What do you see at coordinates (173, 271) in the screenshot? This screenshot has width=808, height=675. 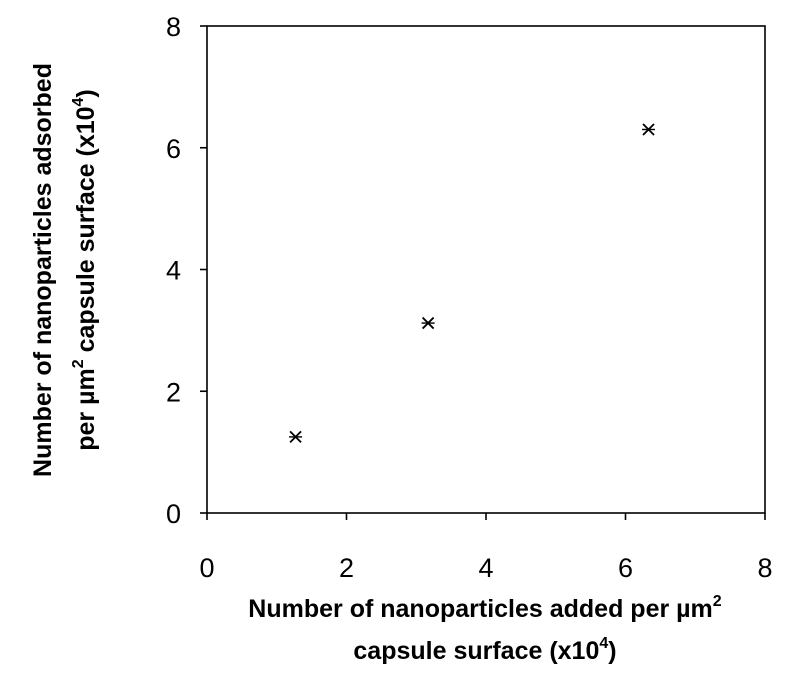 I see `y-tick-label: 4` at bounding box center [173, 271].